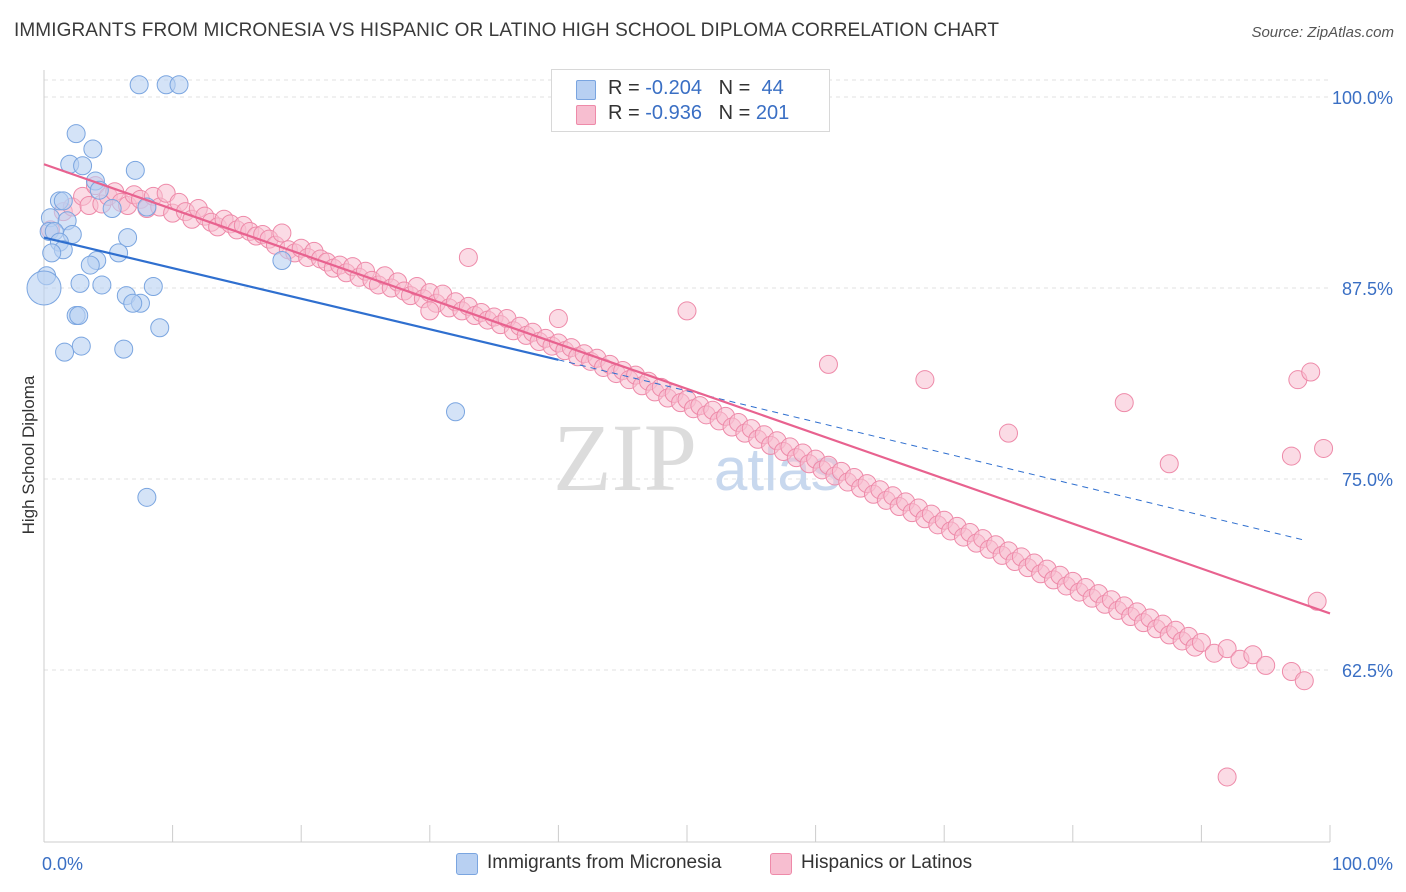 The height and width of the screenshot is (892, 1406). I want to click on y-axis-label: High School Diploma, so click(28, 454).